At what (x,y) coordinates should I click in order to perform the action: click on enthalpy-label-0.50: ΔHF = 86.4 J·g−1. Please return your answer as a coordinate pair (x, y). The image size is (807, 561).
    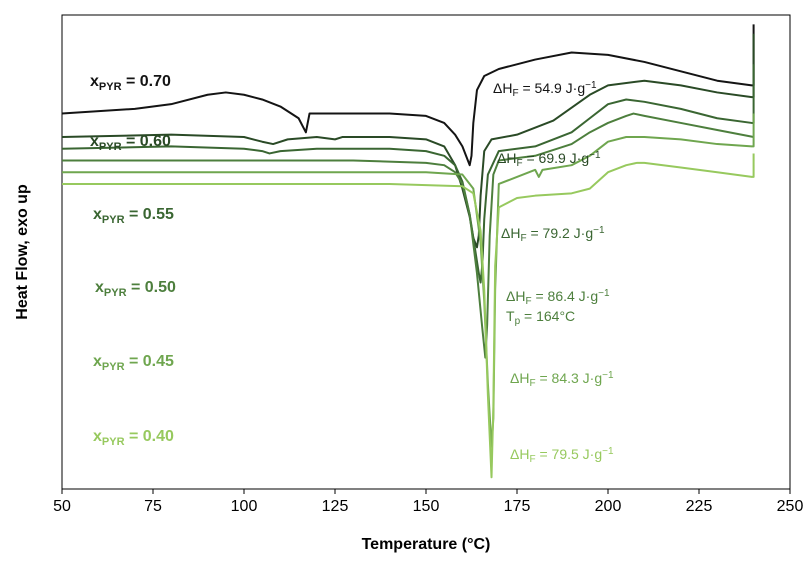
    Looking at the image, I should click on (558, 297).